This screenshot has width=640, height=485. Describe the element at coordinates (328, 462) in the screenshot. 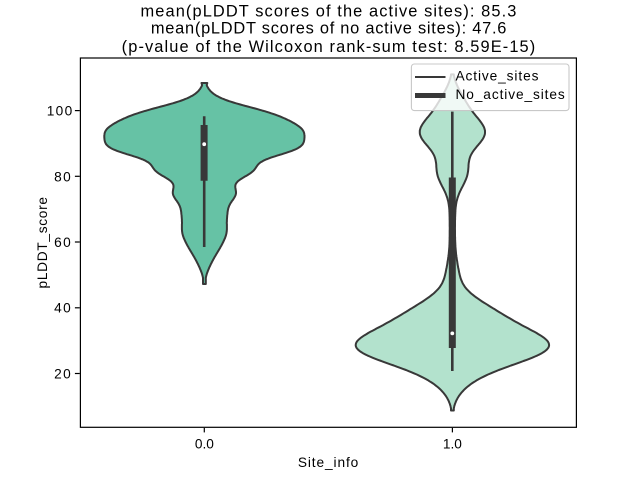

I see `svg-text: Site_info` at that location.